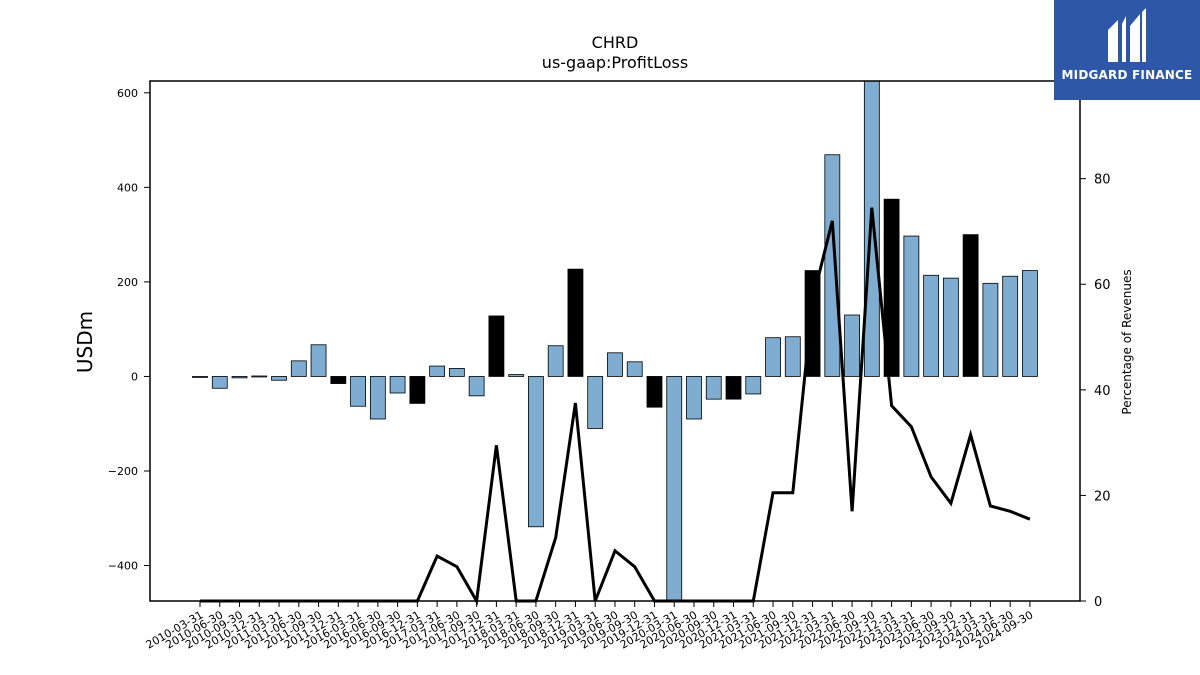  I want to click on right-tick-label: 40, so click(1102, 391).